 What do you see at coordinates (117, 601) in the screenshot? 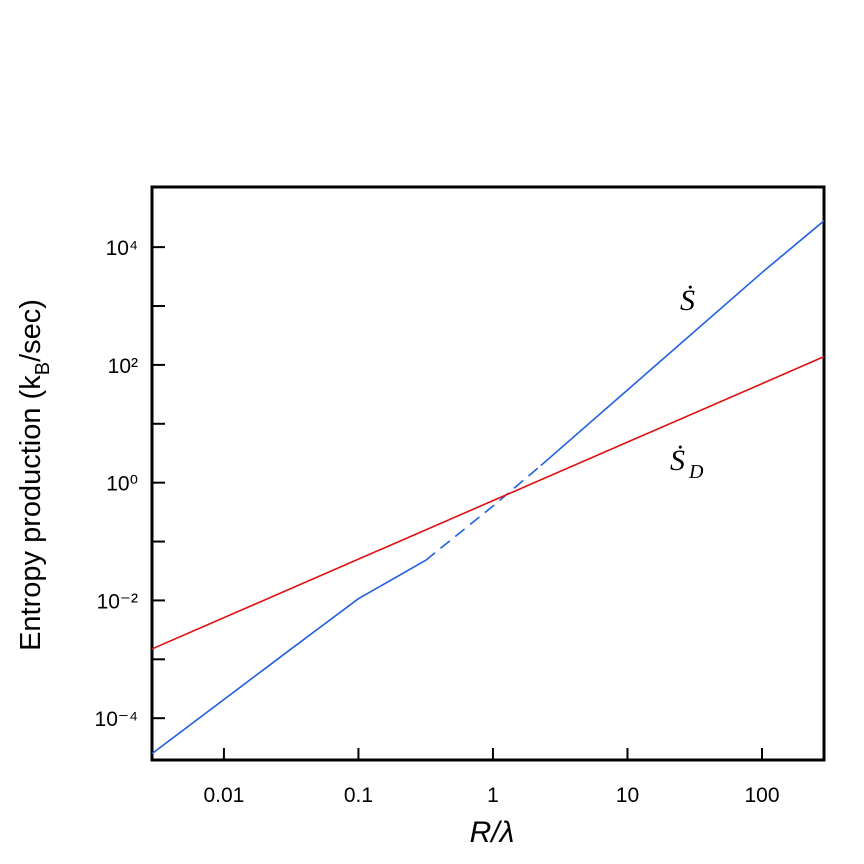
I see `y-tick-label: 10⁻²` at bounding box center [117, 601].